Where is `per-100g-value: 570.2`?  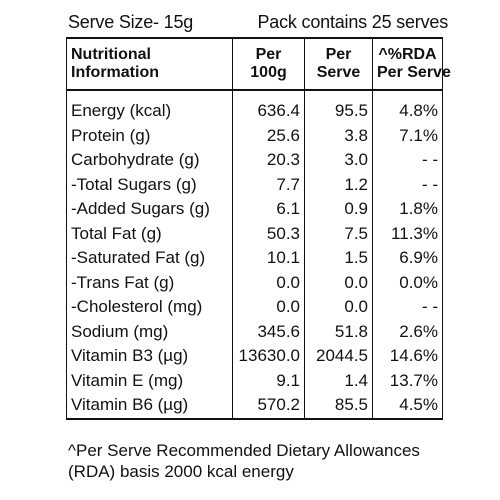
per-100g-value: 570.2 is located at coordinates (268, 406).